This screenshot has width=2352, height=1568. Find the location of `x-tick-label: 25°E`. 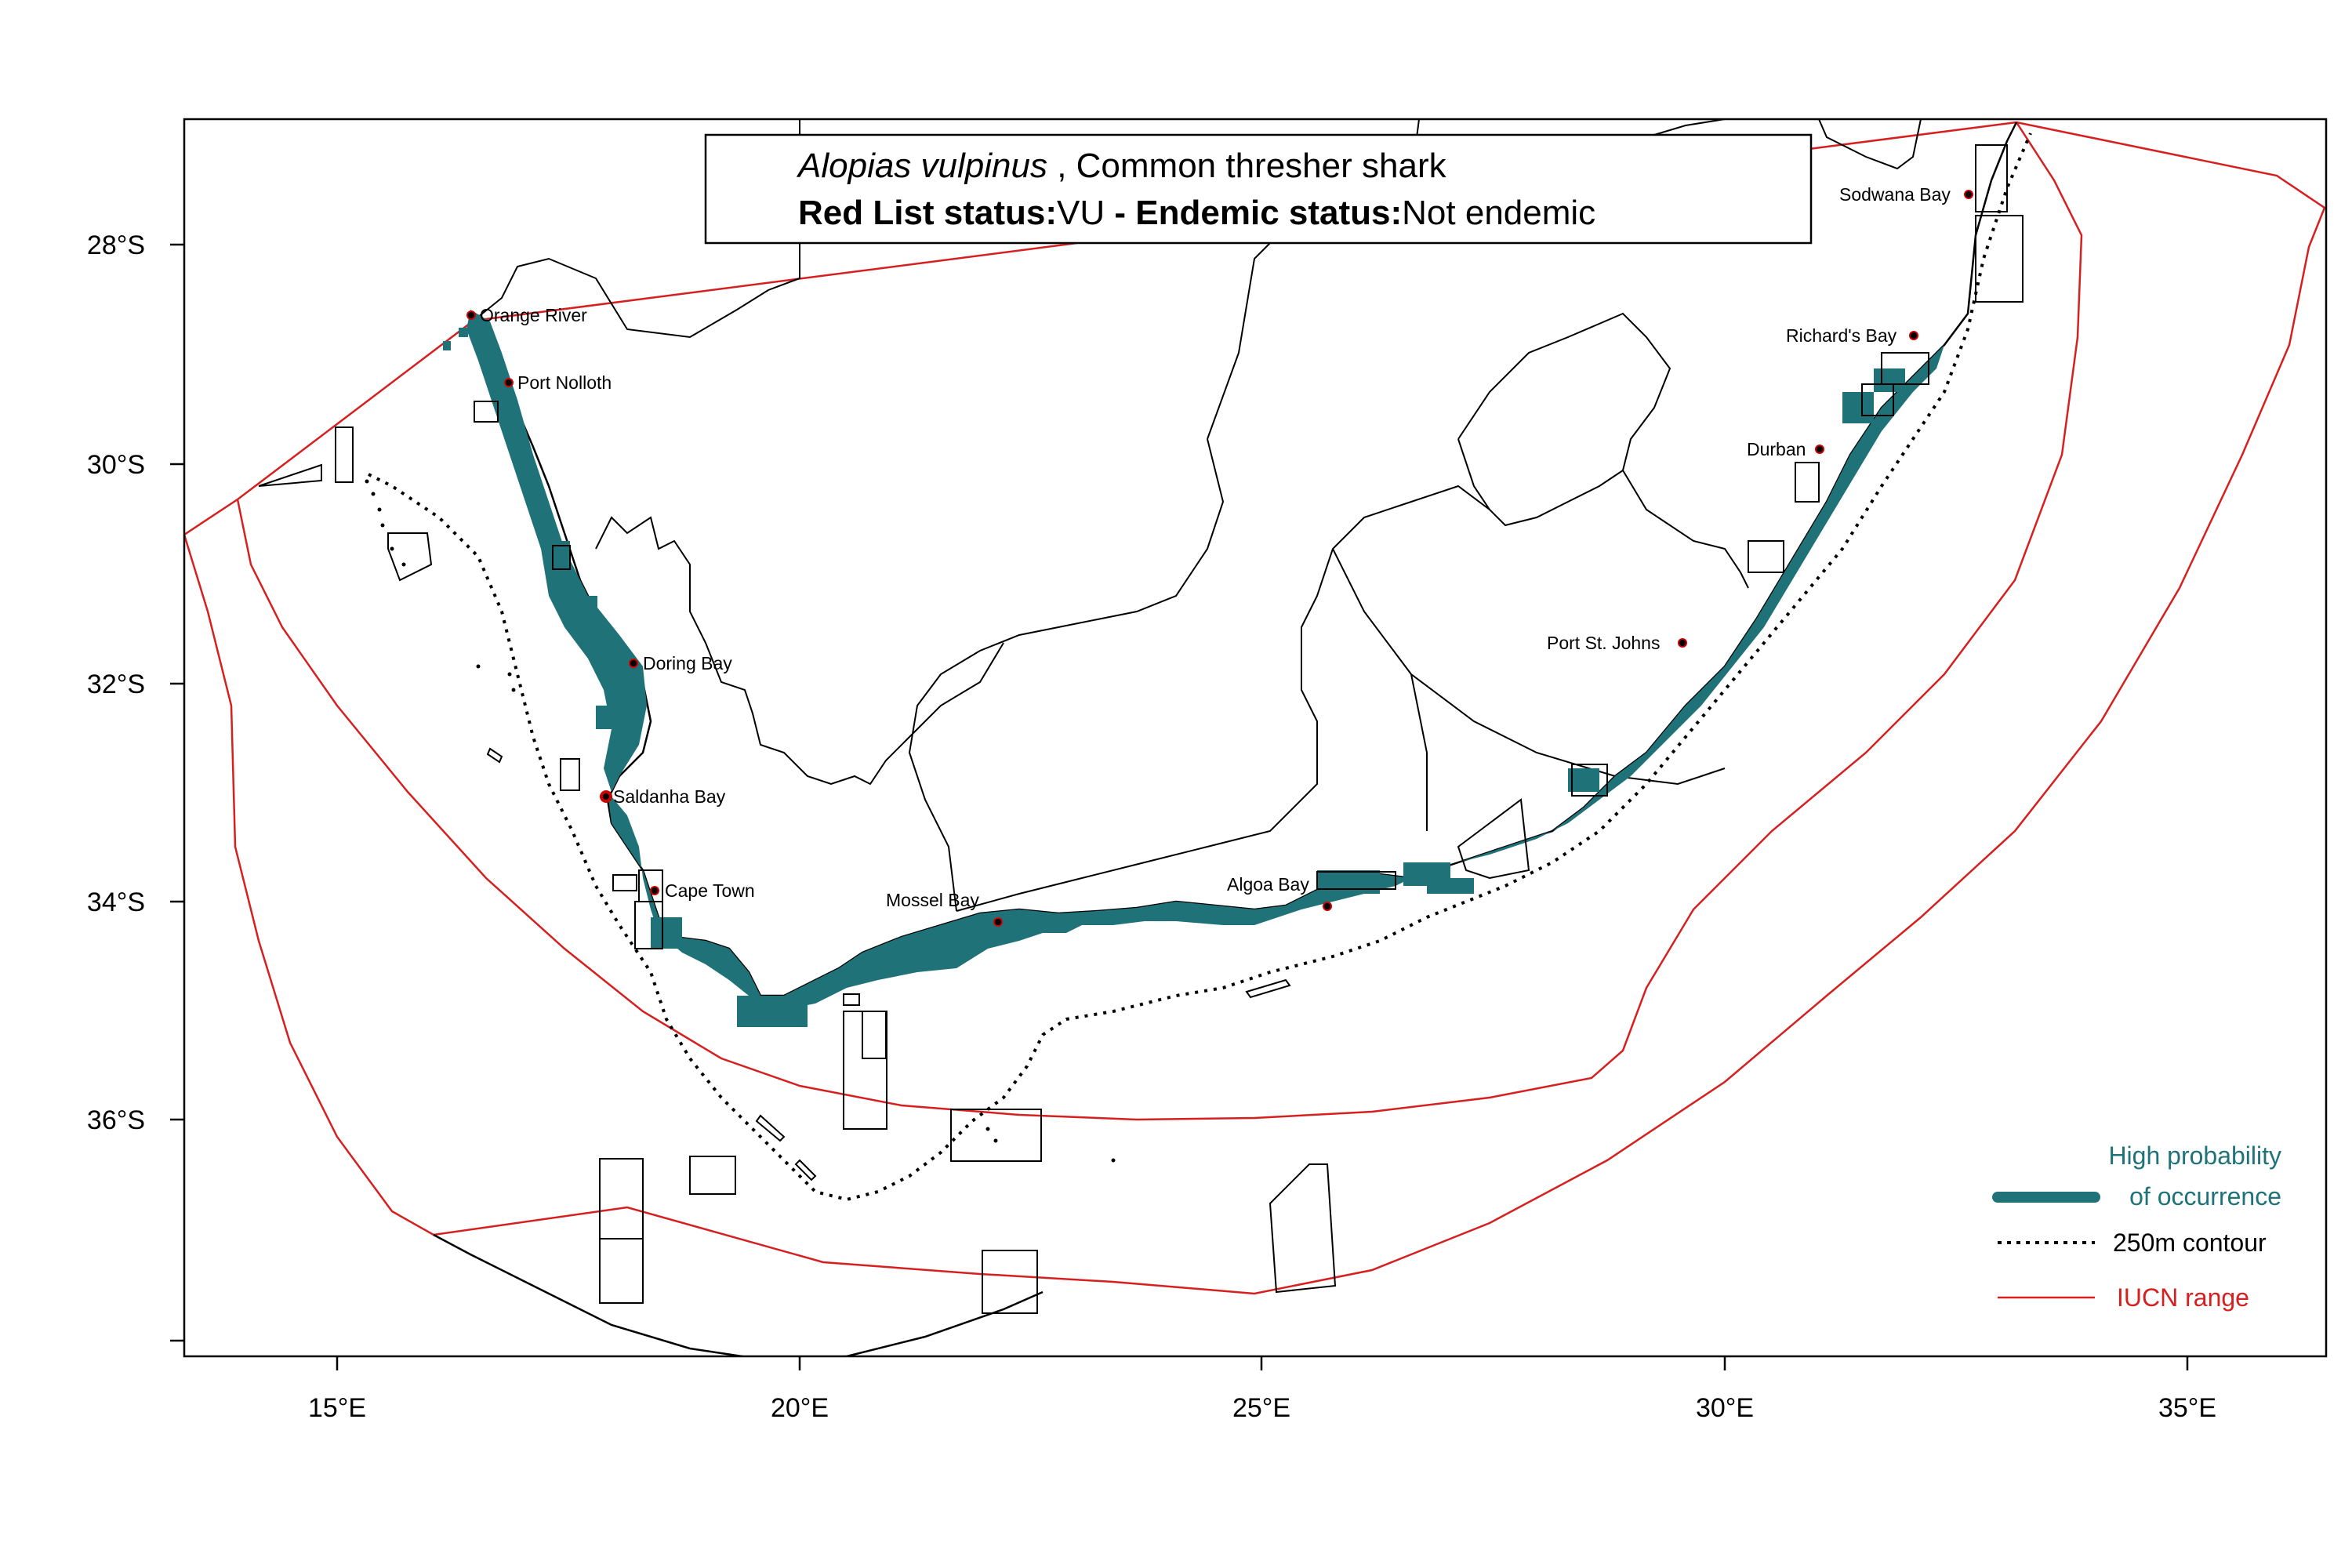

x-tick-label: 25°E is located at coordinates (1261, 1408).